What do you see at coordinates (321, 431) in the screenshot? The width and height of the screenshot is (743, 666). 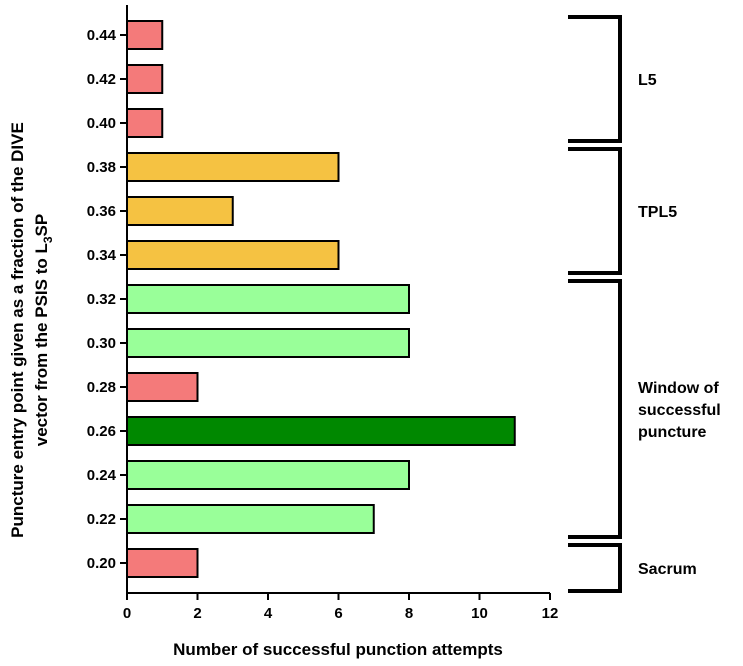 I see `bar-0.26` at bounding box center [321, 431].